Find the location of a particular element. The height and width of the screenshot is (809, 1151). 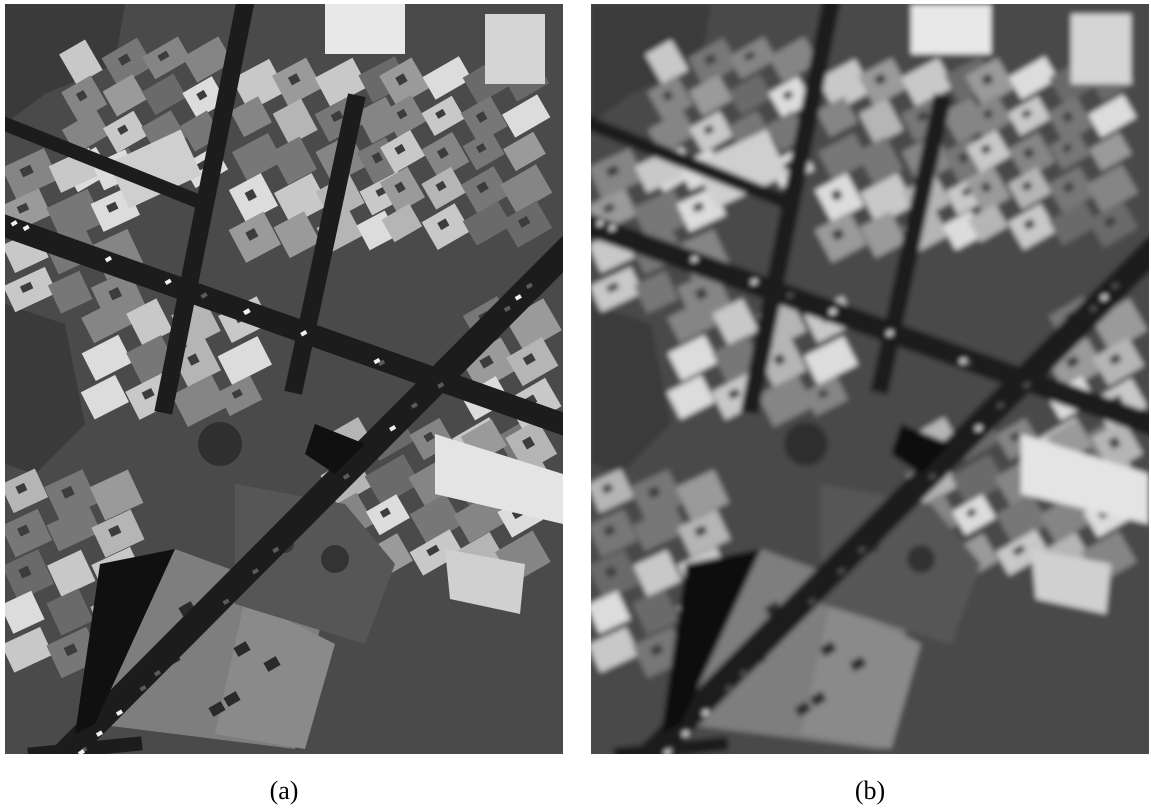

building-shadow is located at coordinates (125, 641).